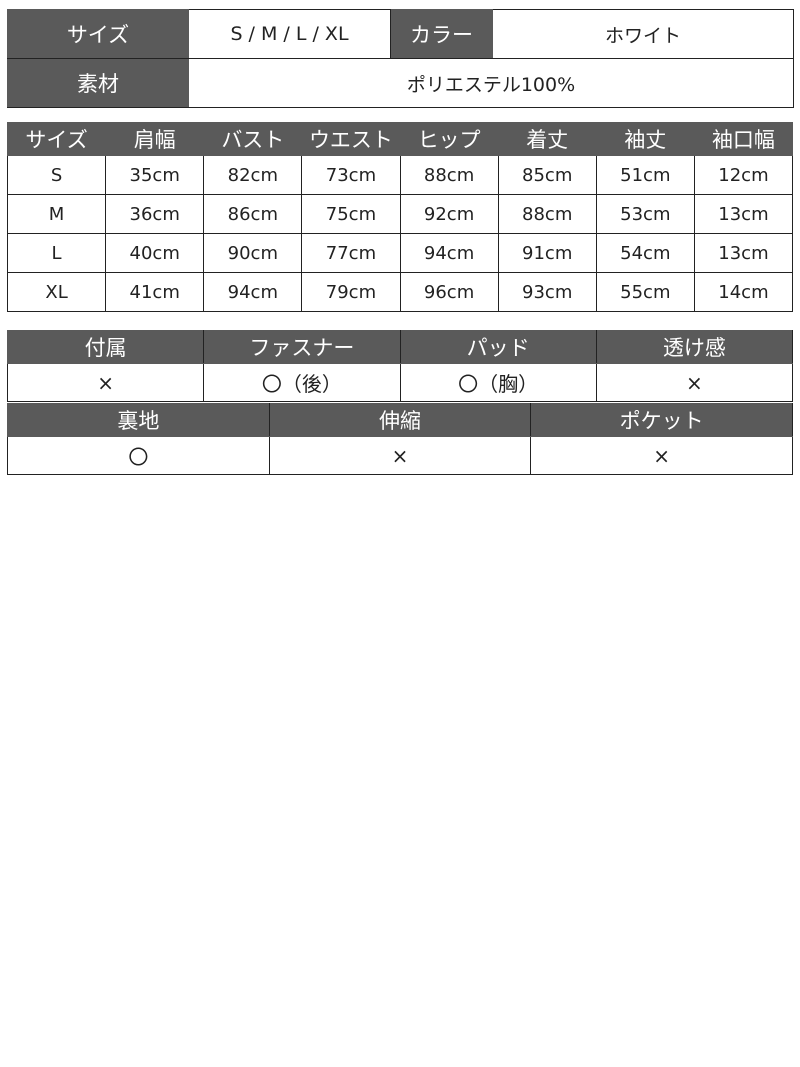  Describe the element at coordinates (645, 292) in the screenshot. I see `measurement-cell: 55cm` at that location.